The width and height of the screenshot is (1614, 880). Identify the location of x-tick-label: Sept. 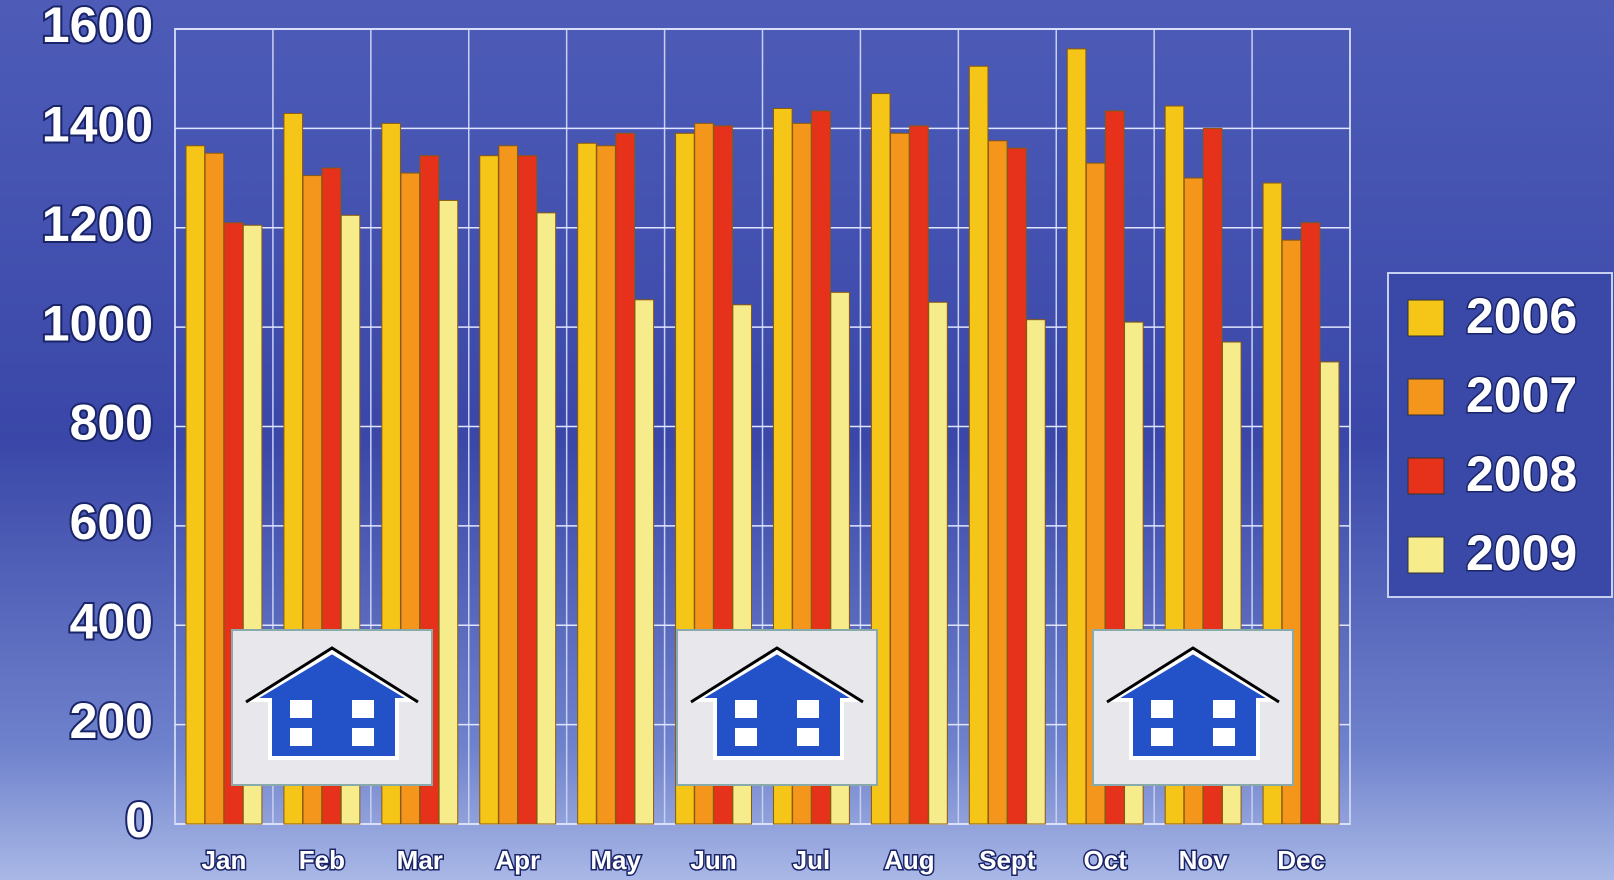
(1007, 860).